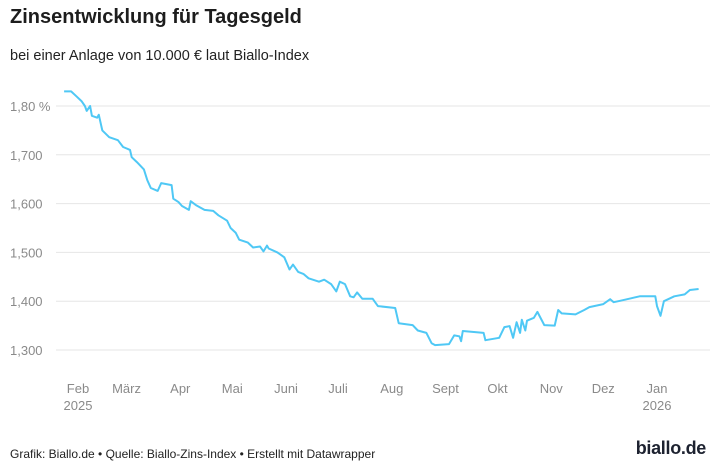 The image size is (720, 472). I want to click on x-tick-label: Nov, so click(552, 388).